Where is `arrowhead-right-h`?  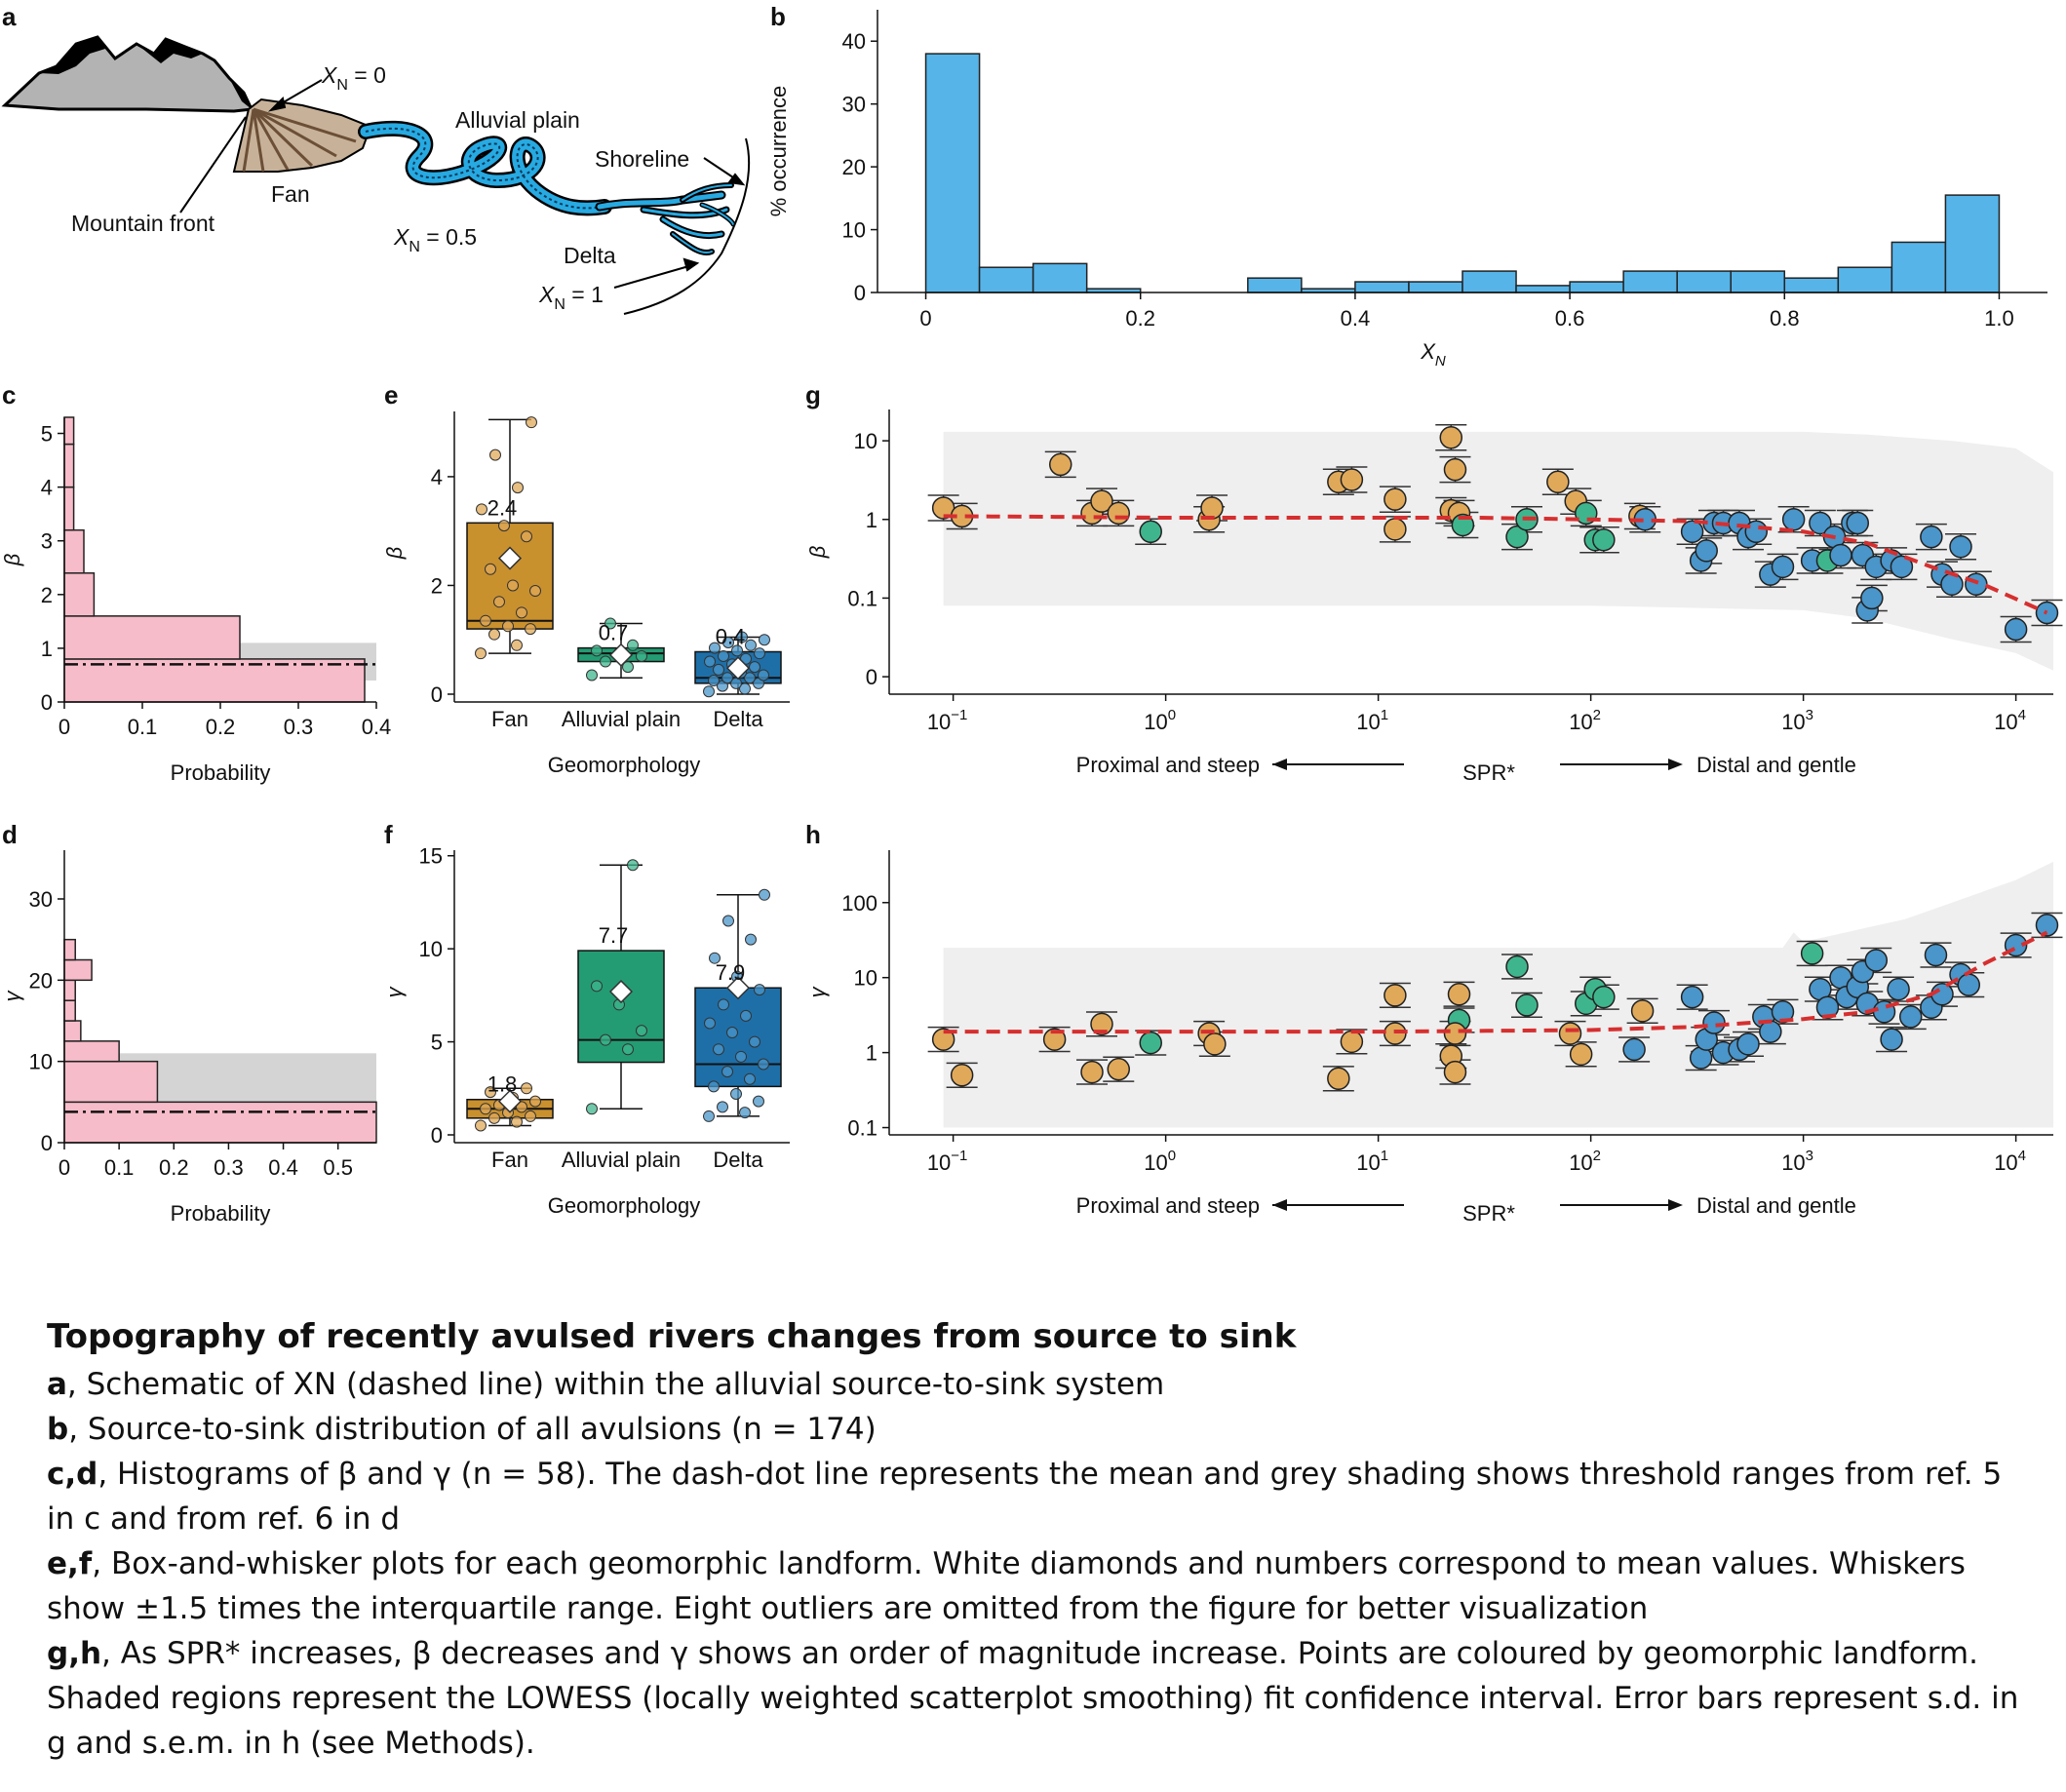
arrowhead-right-h is located at coordinates (1676, 1205).